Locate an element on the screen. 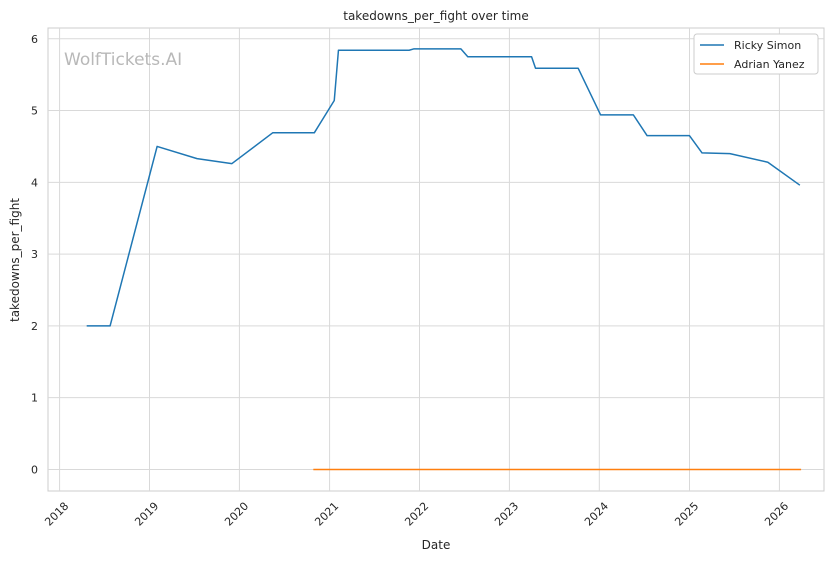  x-axis-title: Date is located at coordinates (436, 545).